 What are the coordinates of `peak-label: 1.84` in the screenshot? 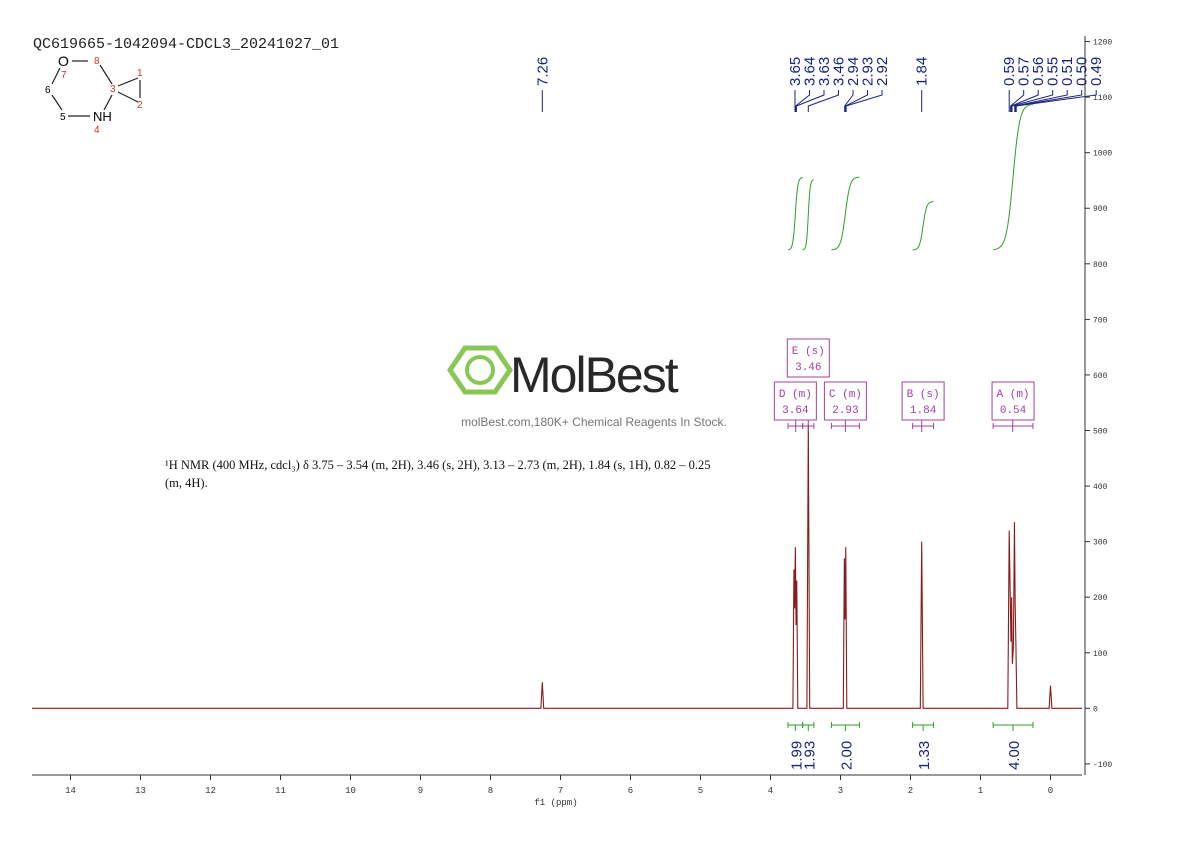 It's located at (922, 71).